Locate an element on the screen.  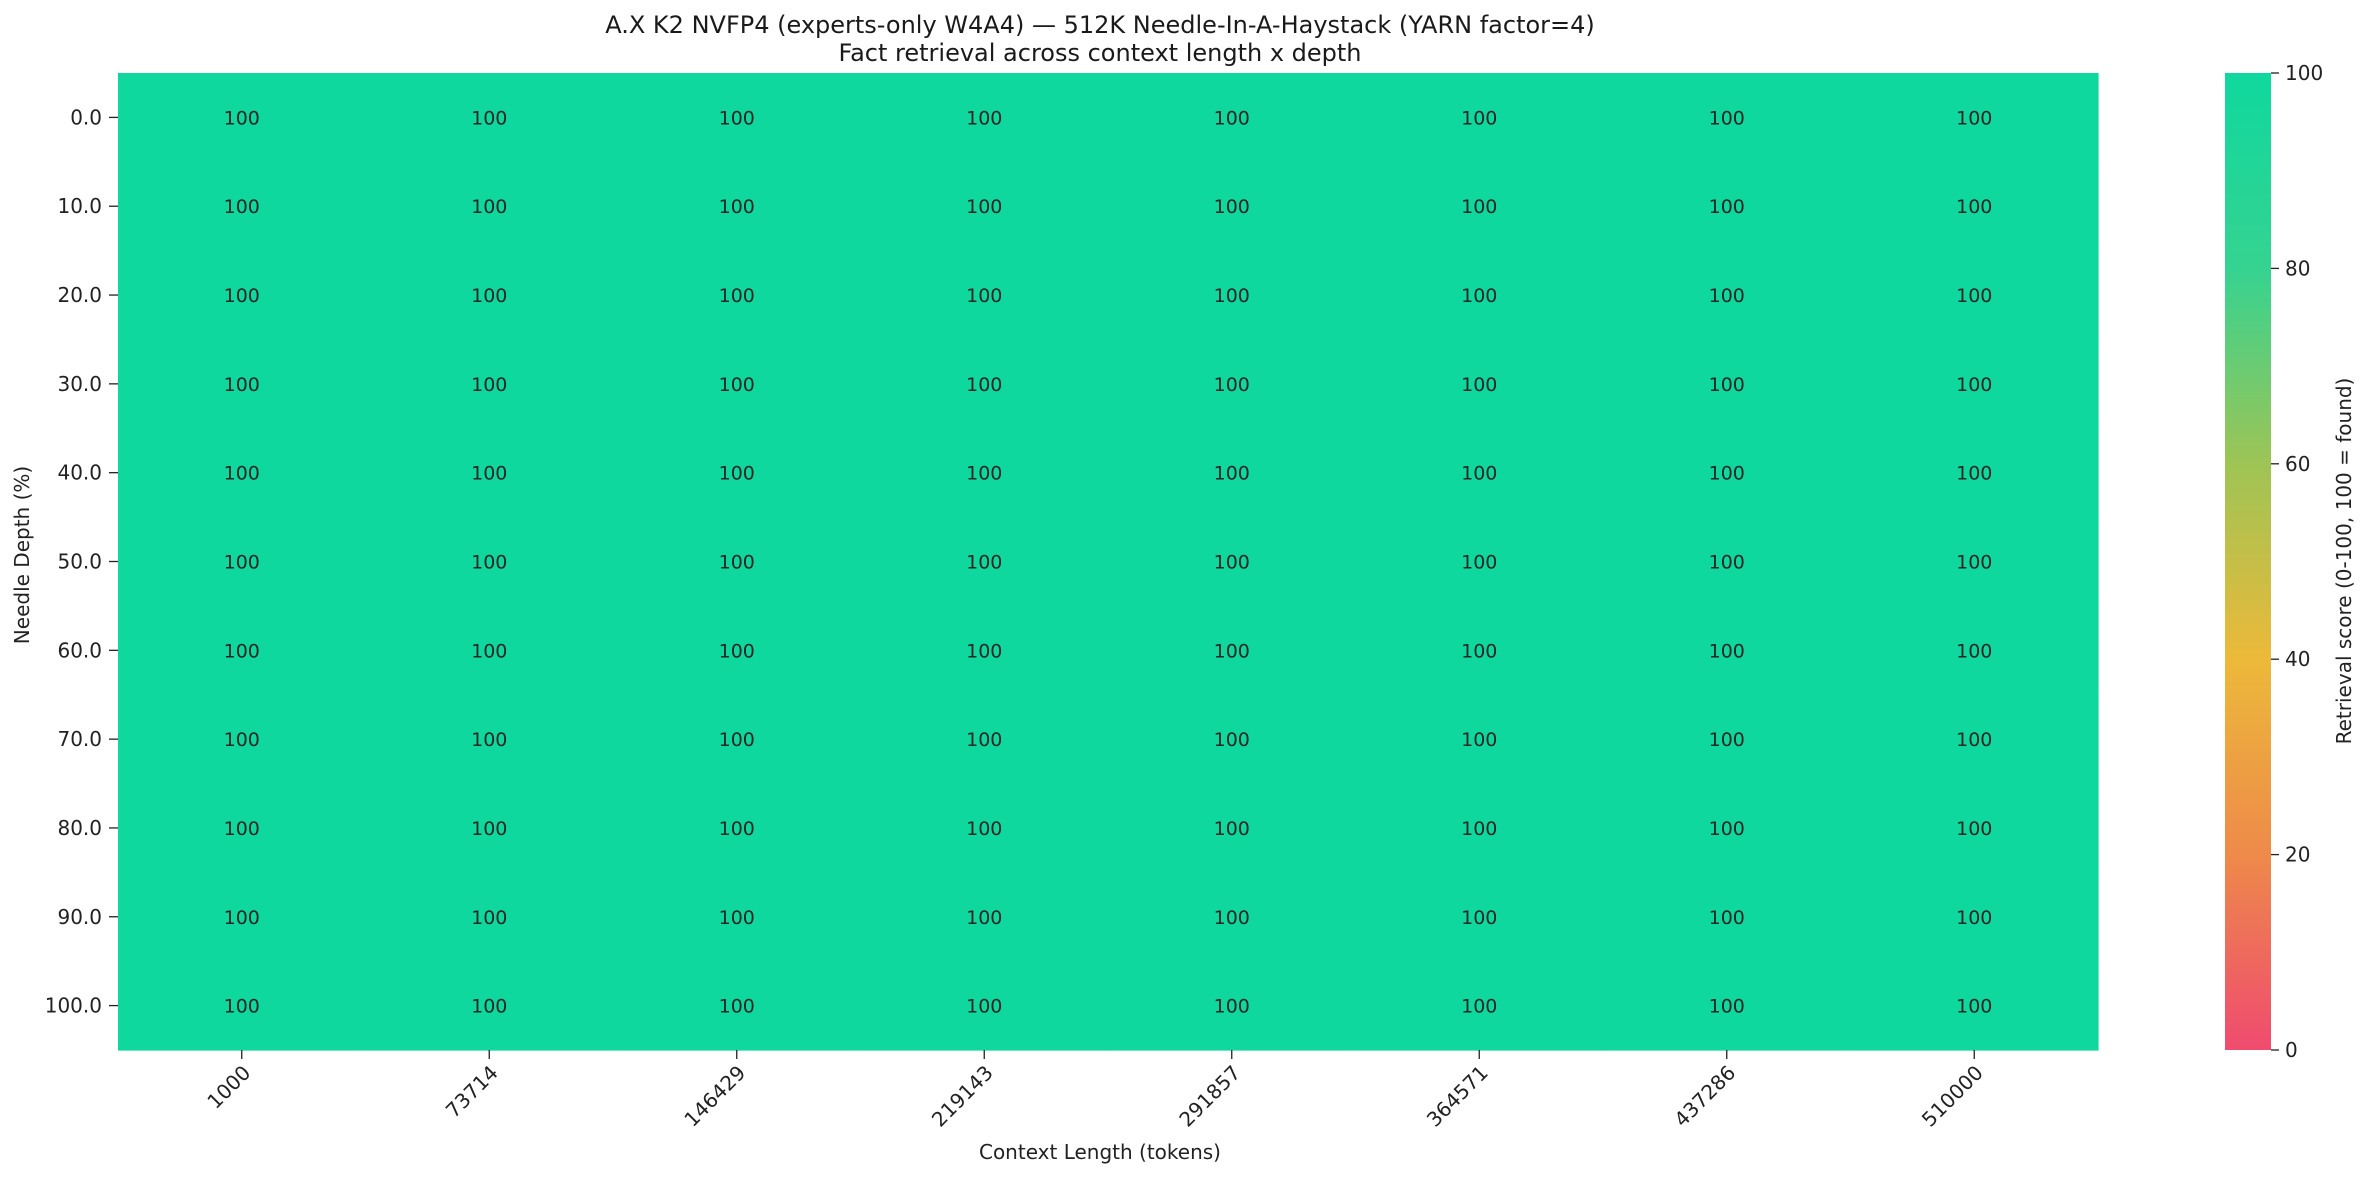
y-tick-label: 90.0 is located at coordinates (79, 917).